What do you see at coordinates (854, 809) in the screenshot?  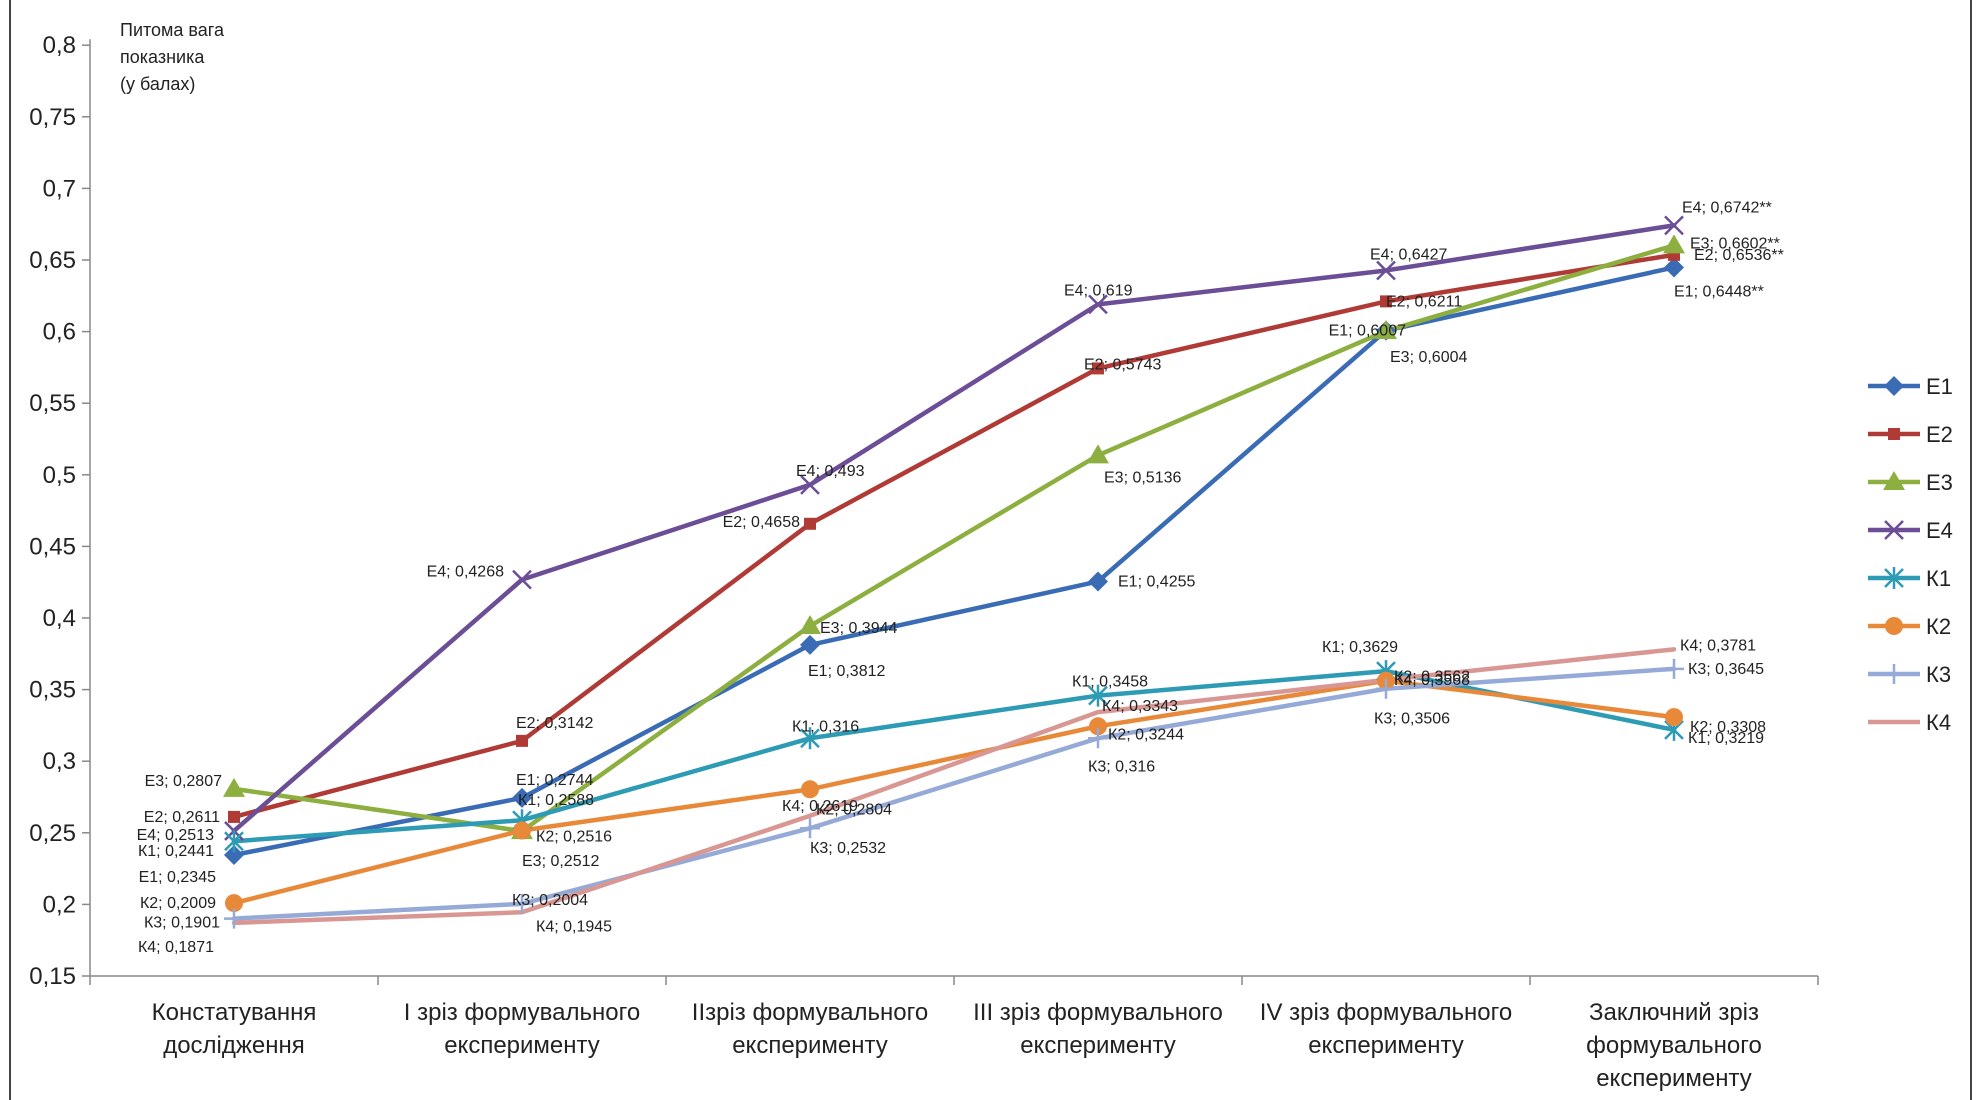 I see `data-label: К2; 0,2804` at bounding box center [854, 809].